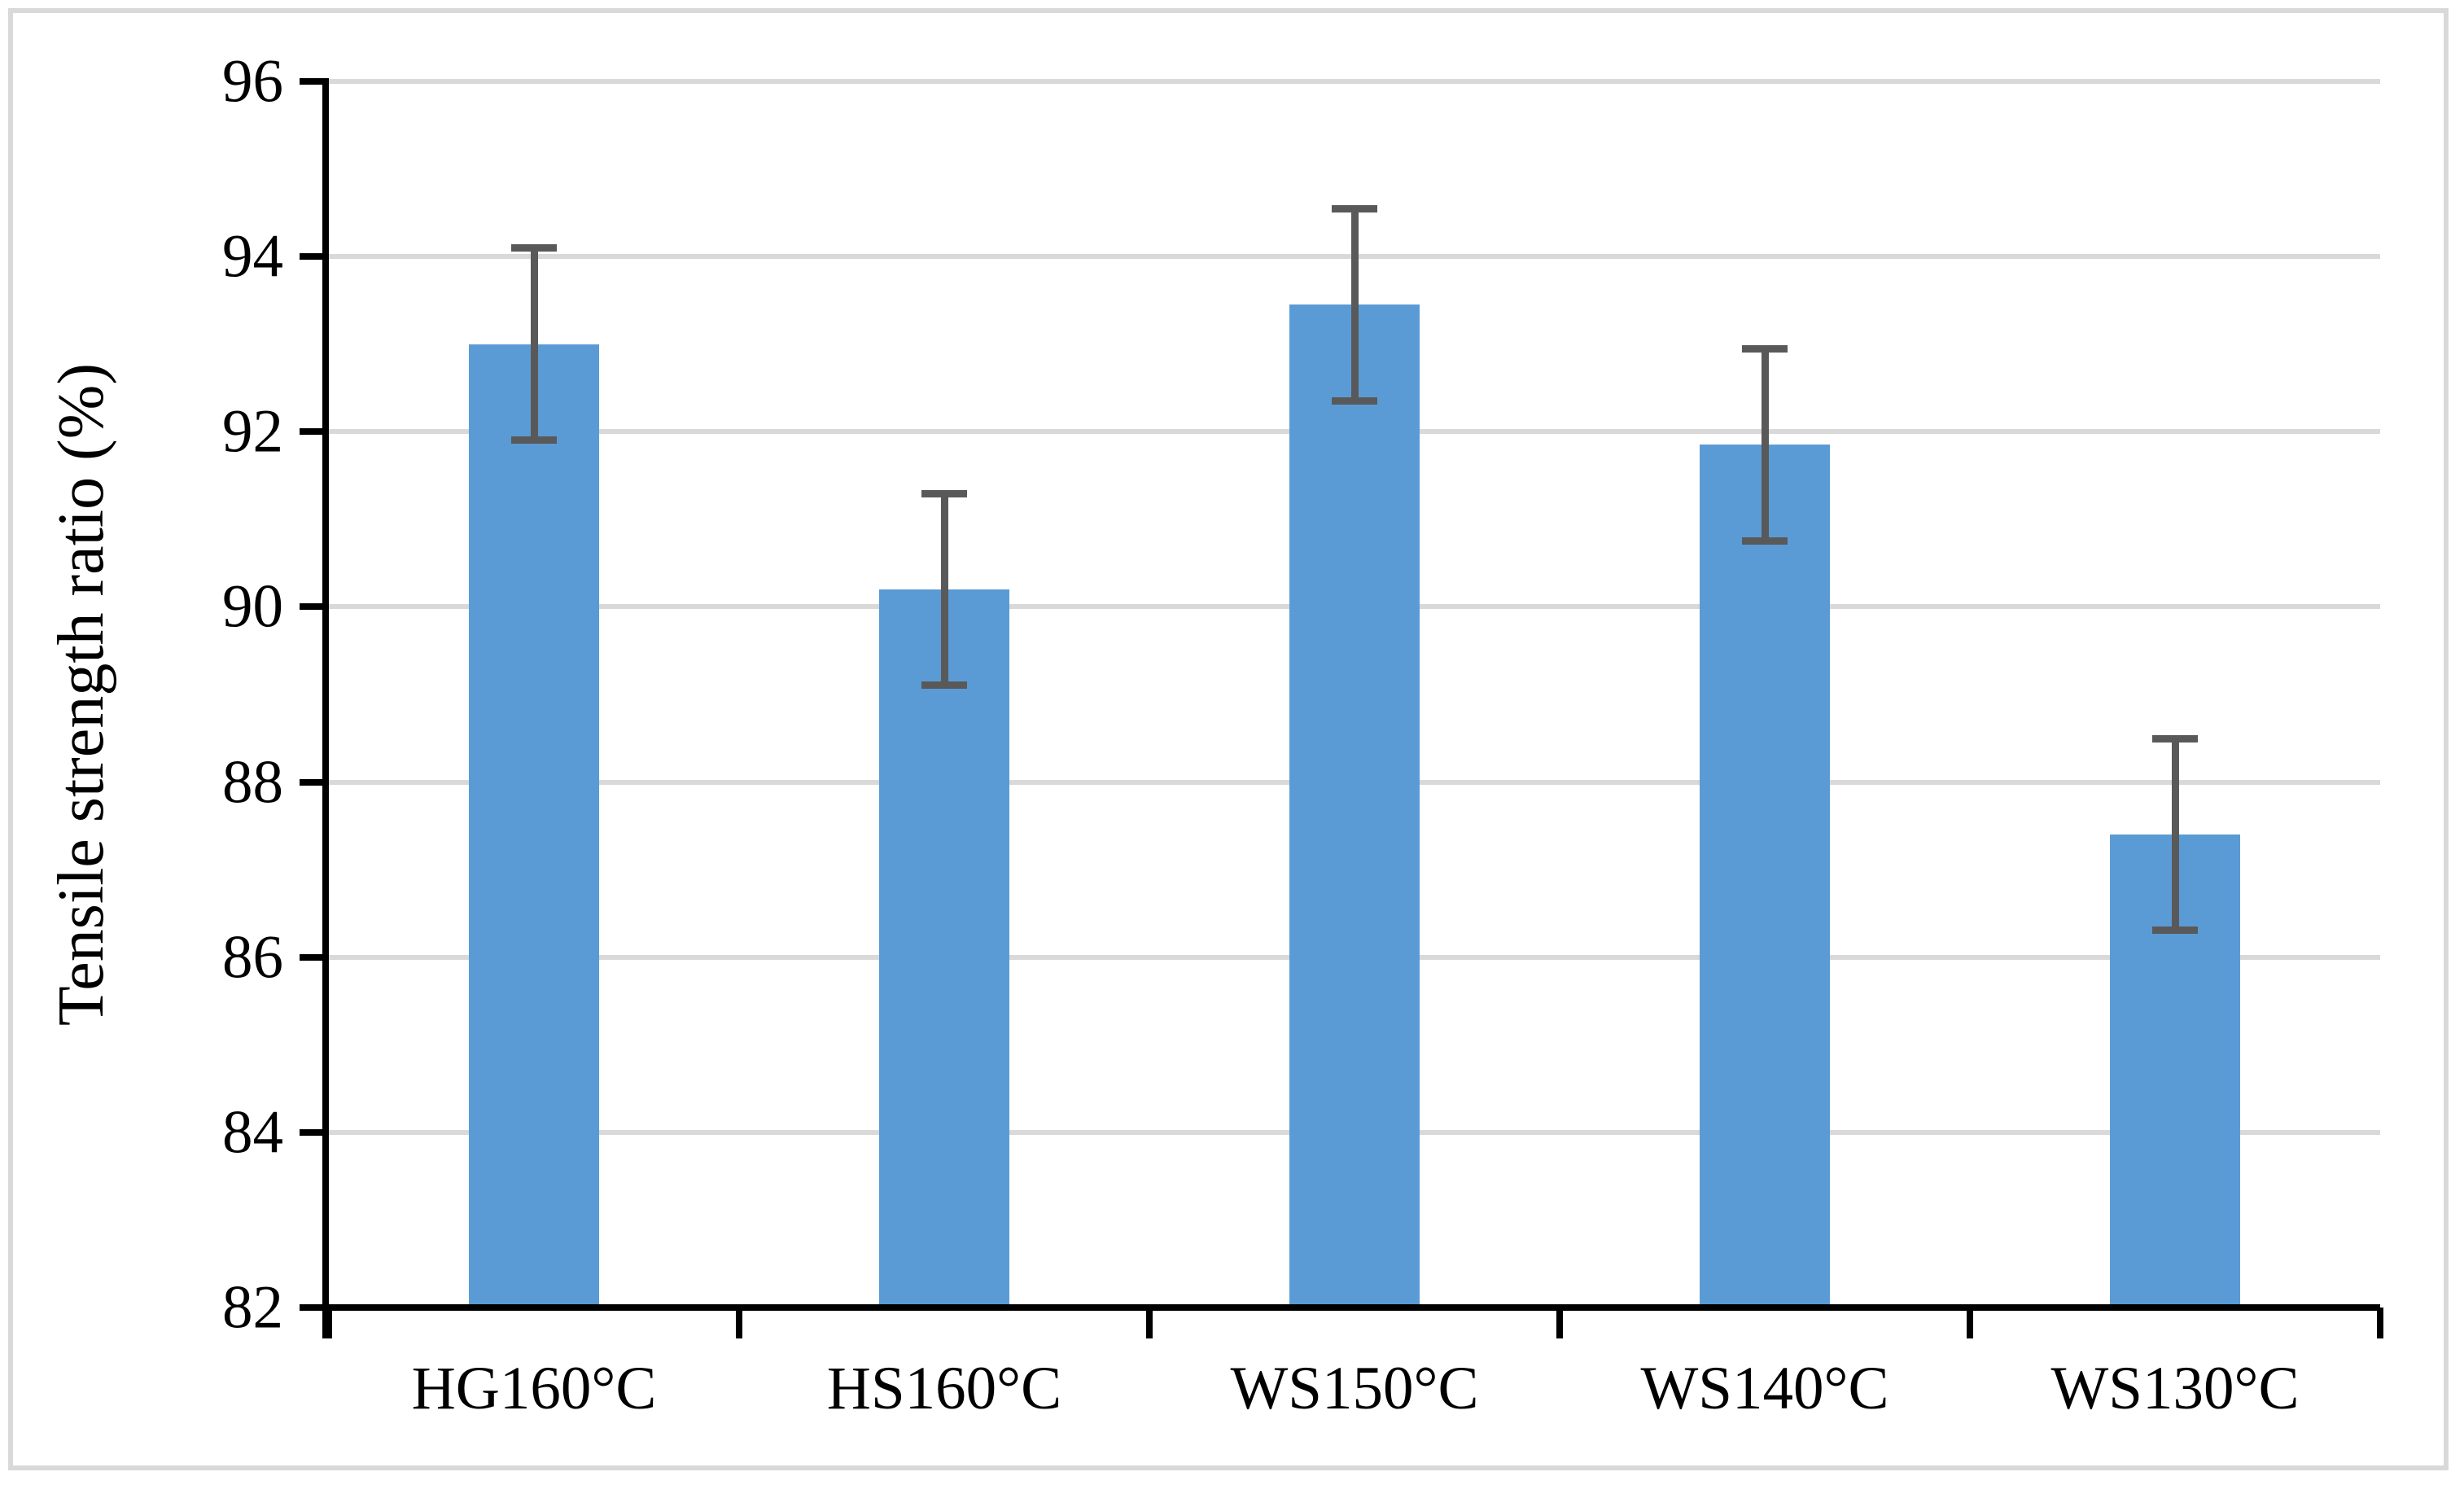 This screenshot has width=2464, height=1485. I want to click on y-tick-label: 90, so click(252, 606).